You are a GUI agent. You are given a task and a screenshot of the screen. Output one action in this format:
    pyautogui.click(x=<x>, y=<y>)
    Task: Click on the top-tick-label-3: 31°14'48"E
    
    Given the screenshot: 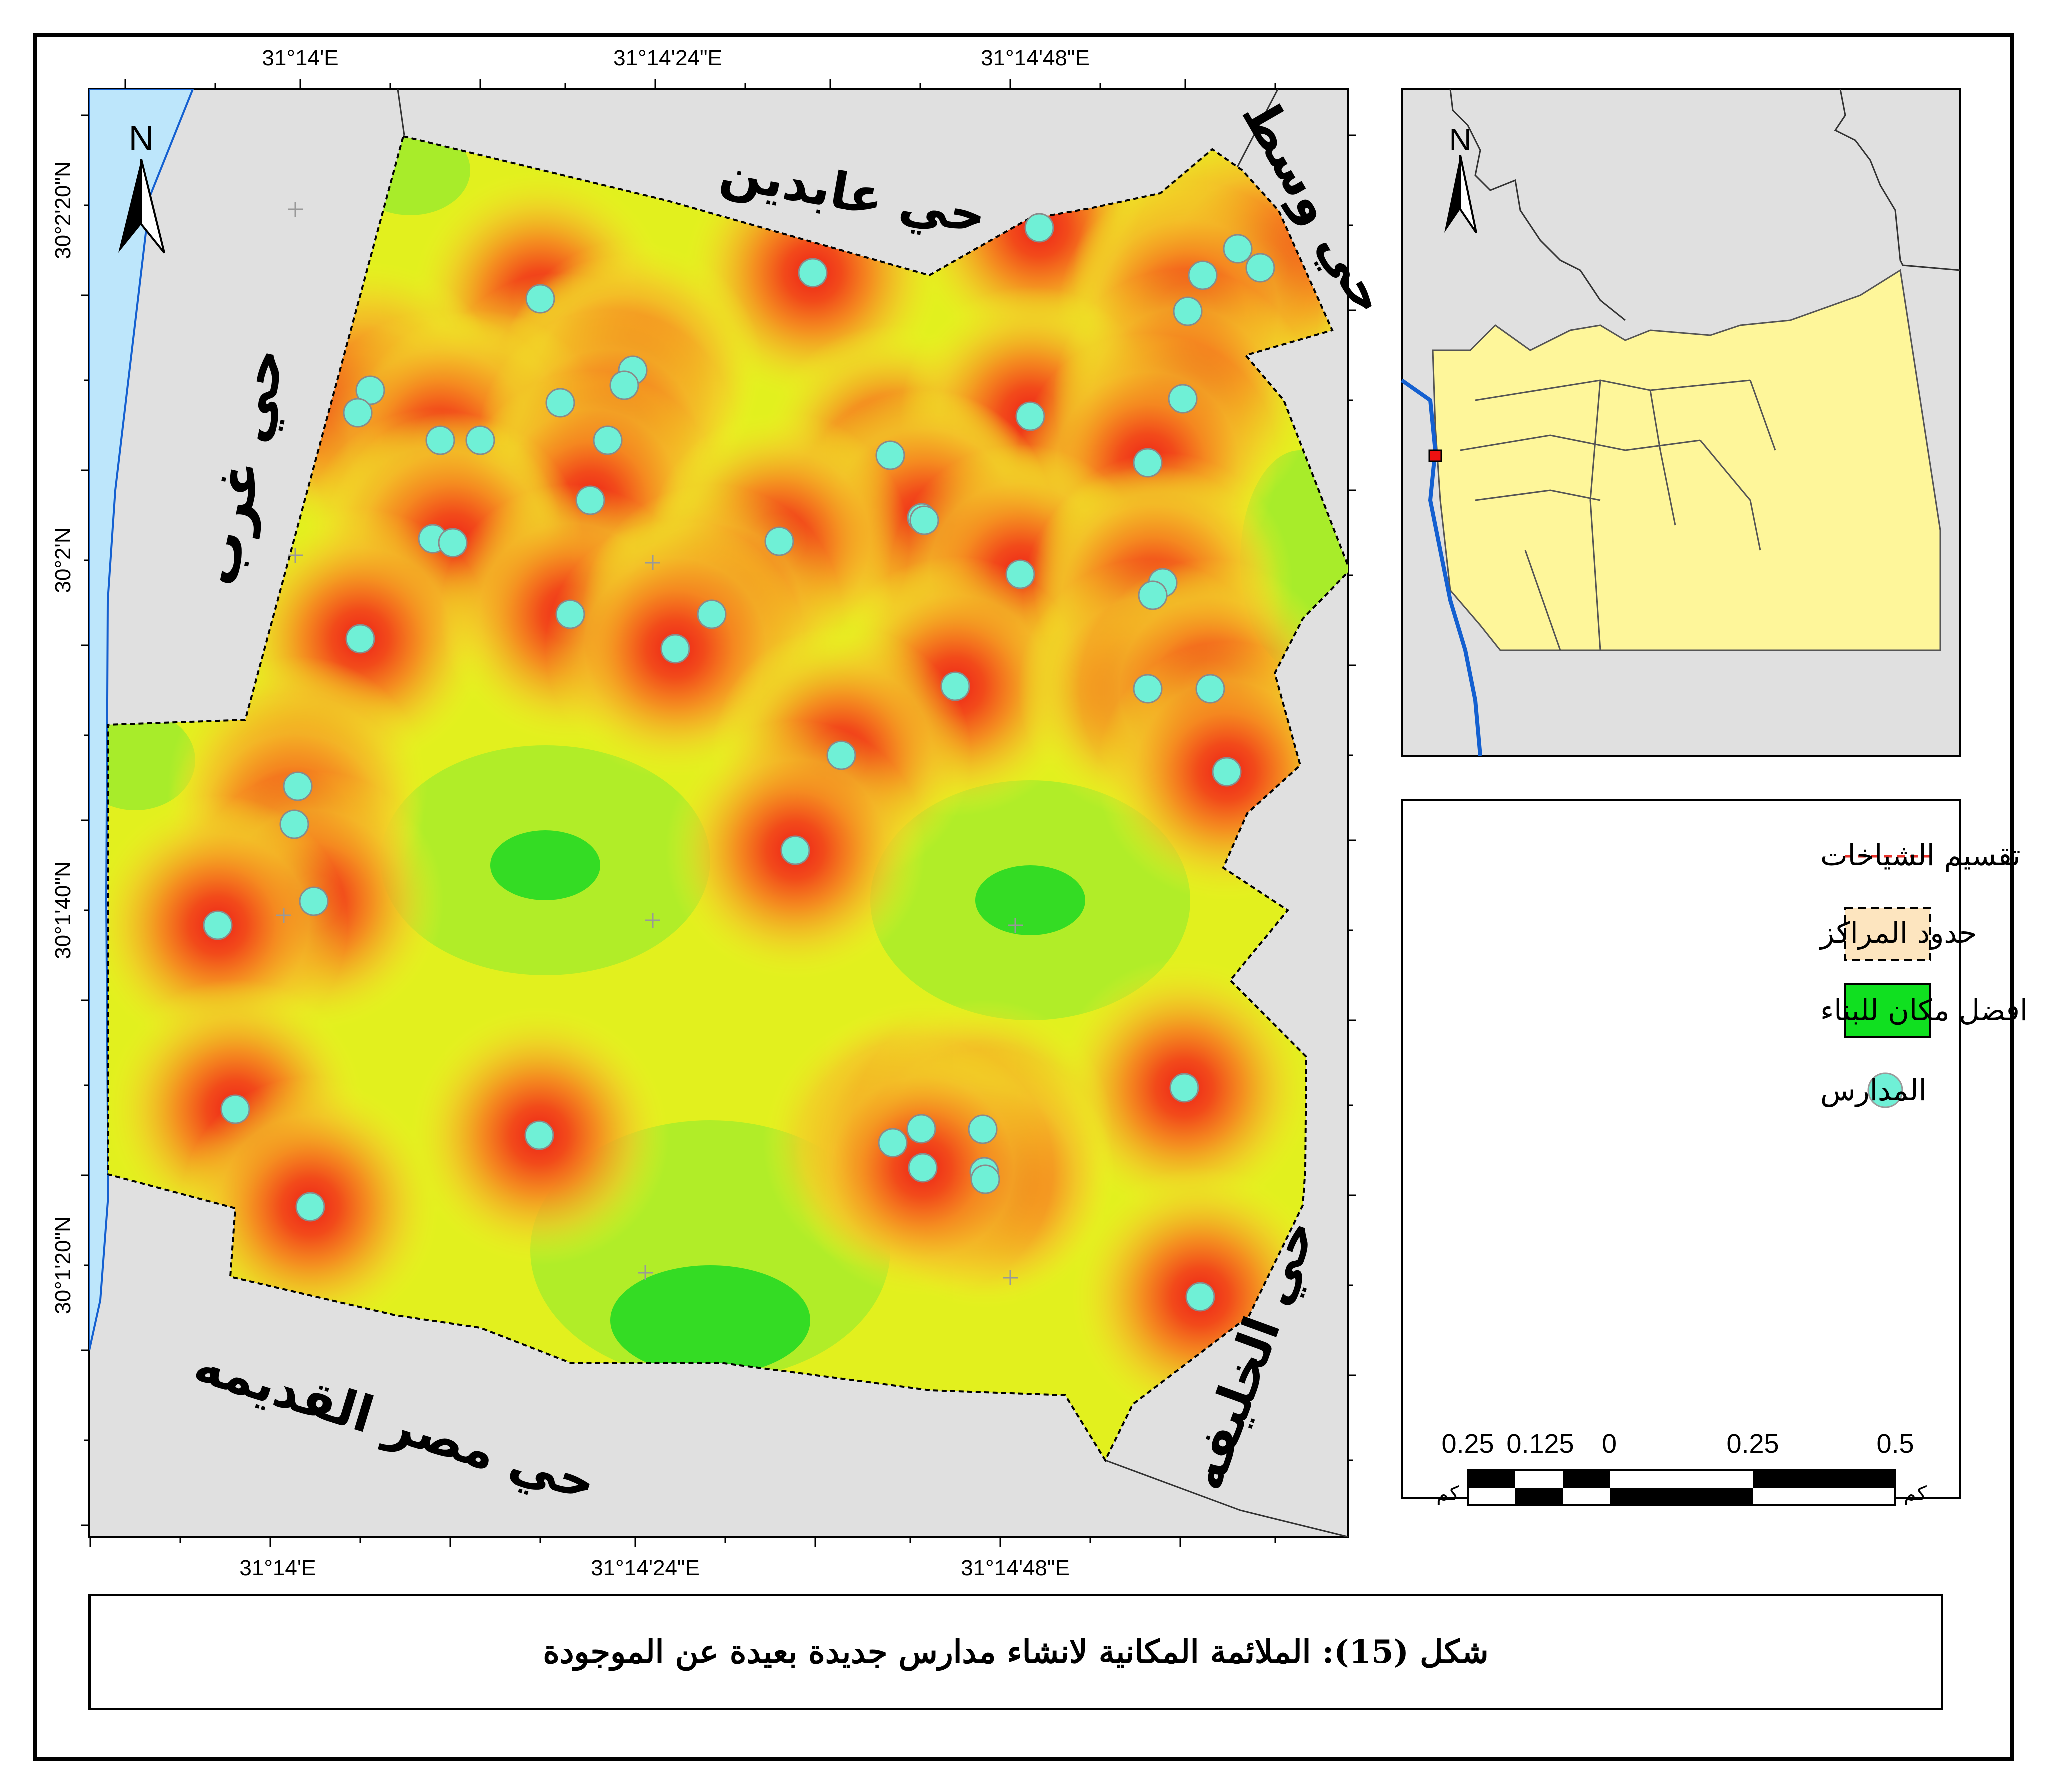 What is the action you would take?
    pyautogui.click(x=1035, y=58)
    